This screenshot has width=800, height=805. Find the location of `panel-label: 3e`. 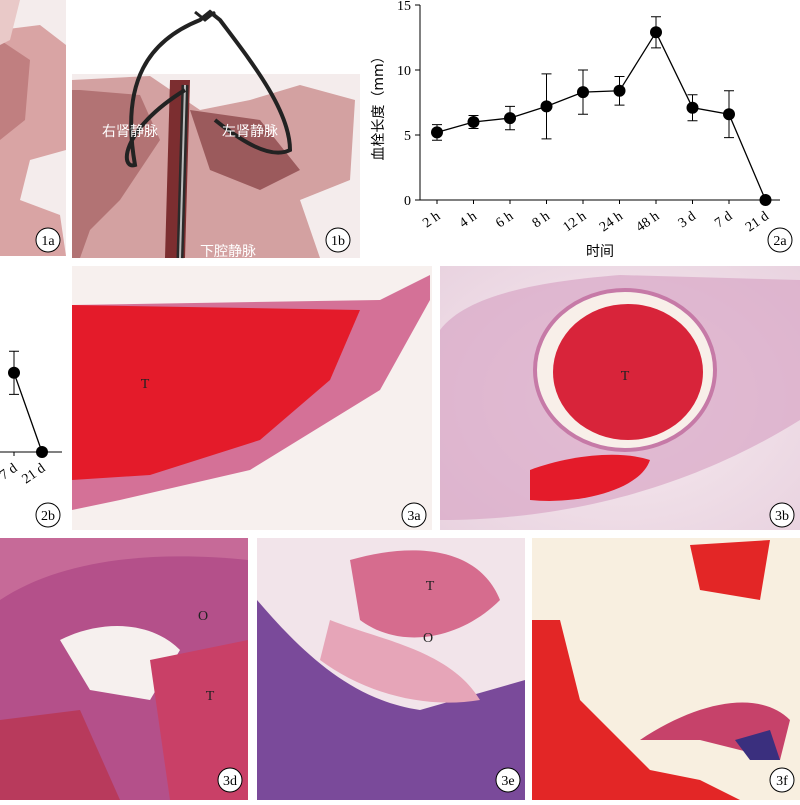

panel-label: 3e is located at coordinates (507, 781).